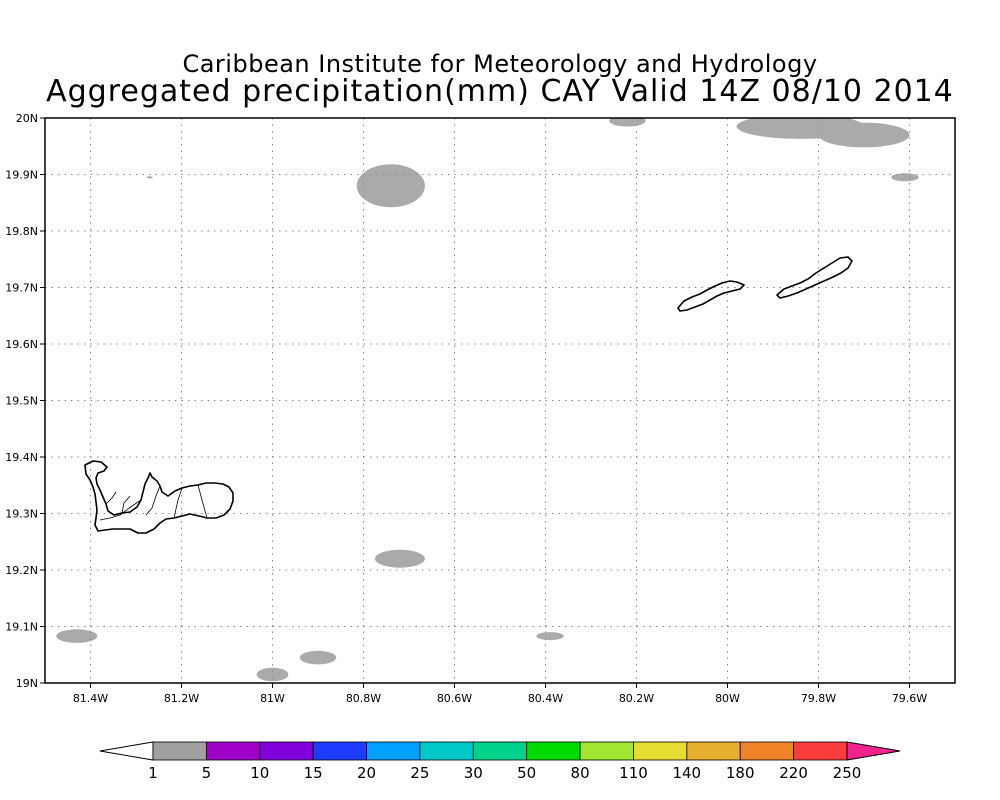 The image size is (1000, 800). Describe the element at coordinates (27, 683) in the screenshot. I see `lat-tick-label: 19N` at that location.